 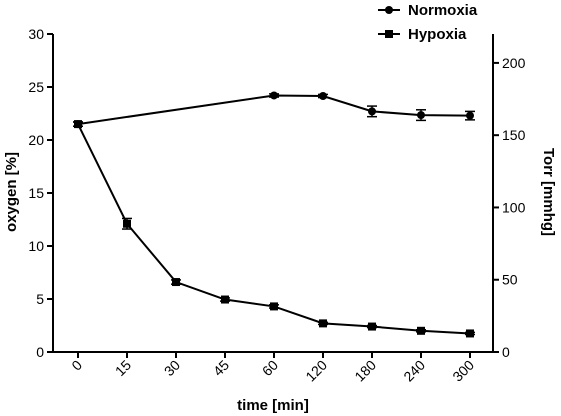 What do you see at coordinates (76, 365) in the screenshot?
I see `x-tick-label: 0` at bounding box center [76, 365].